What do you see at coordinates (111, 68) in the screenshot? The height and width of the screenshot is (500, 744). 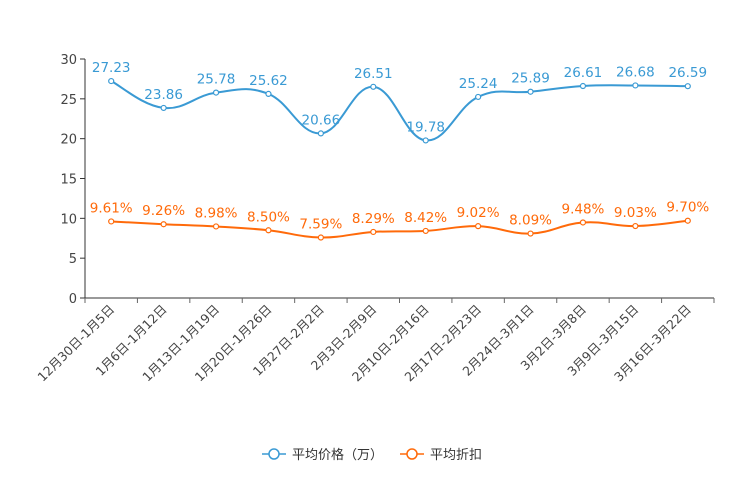 I see `data-label: 27.23` at bounding box center [111, 68].